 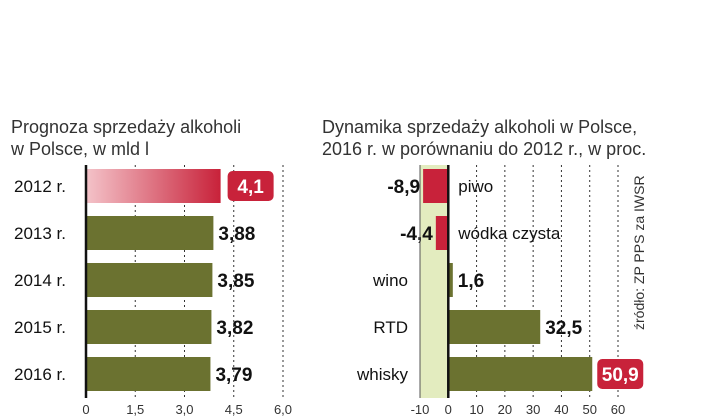 I want to click on chart2-title-line2: 2016 r. w porównaniu do 2012 r., w proc., so click(x=484, y=149).